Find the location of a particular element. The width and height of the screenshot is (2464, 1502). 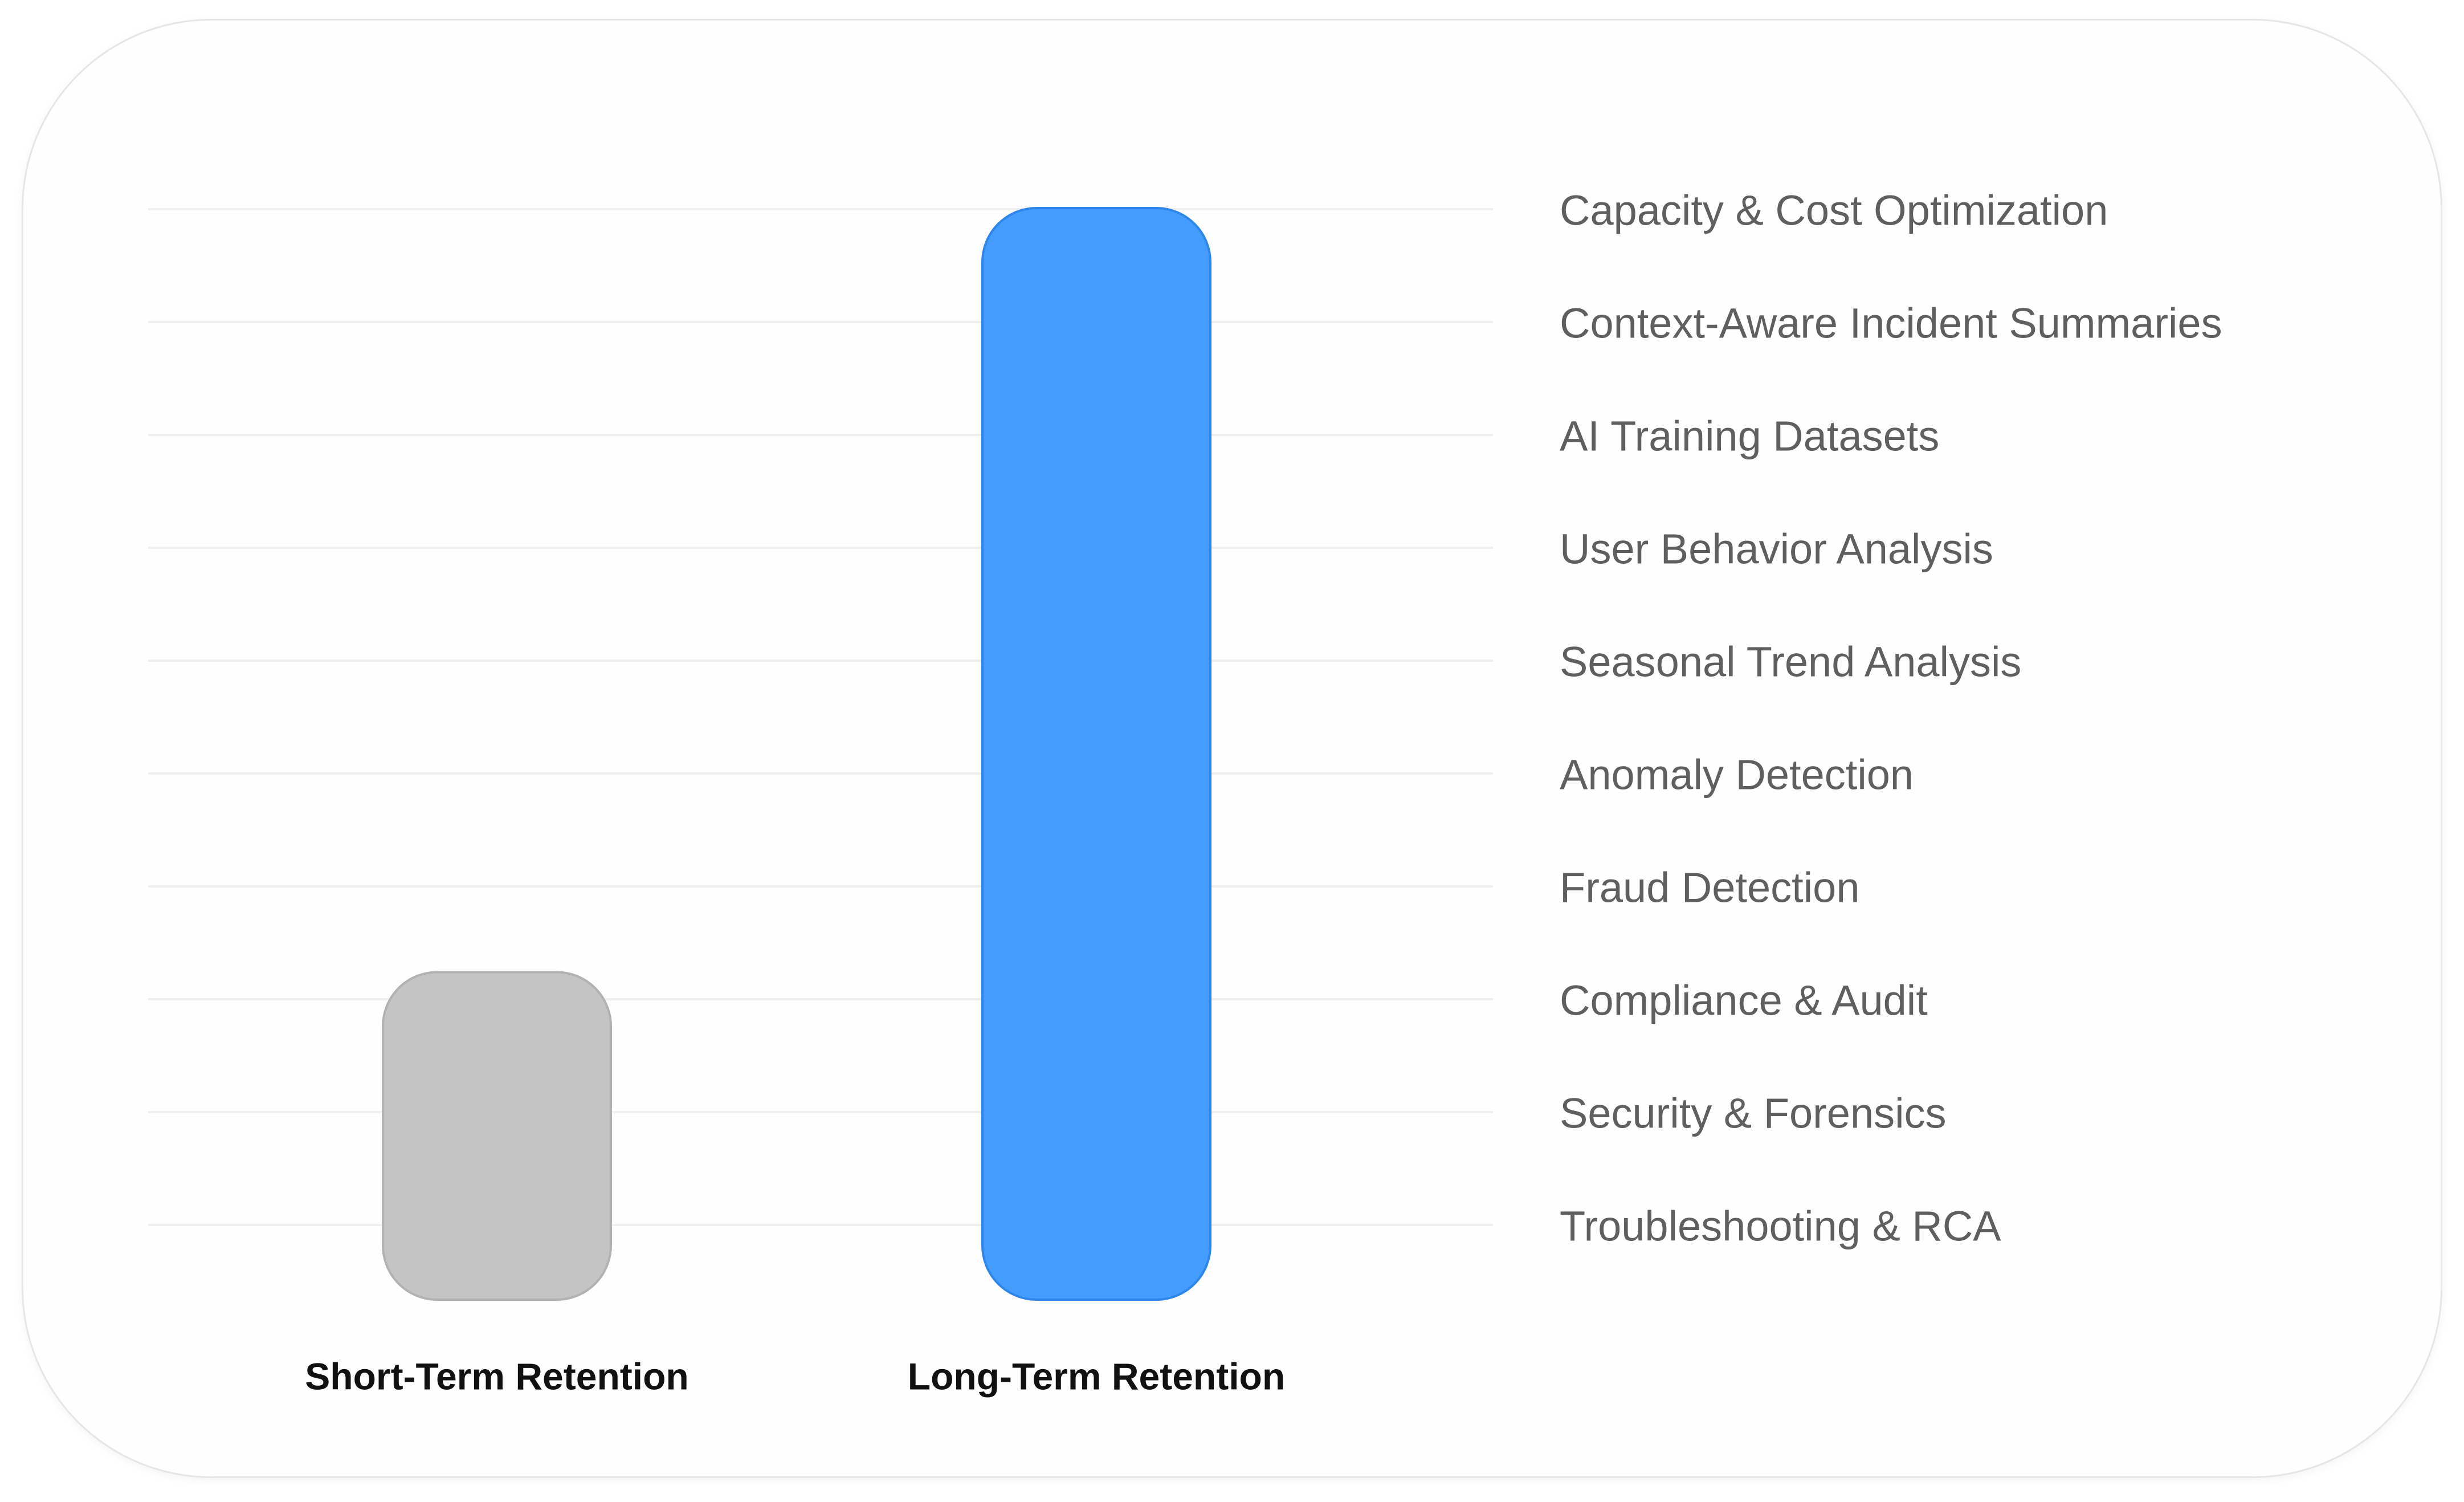

use-case-label: Seasonal Trend Analysis is located at coordinates (1790, 662).